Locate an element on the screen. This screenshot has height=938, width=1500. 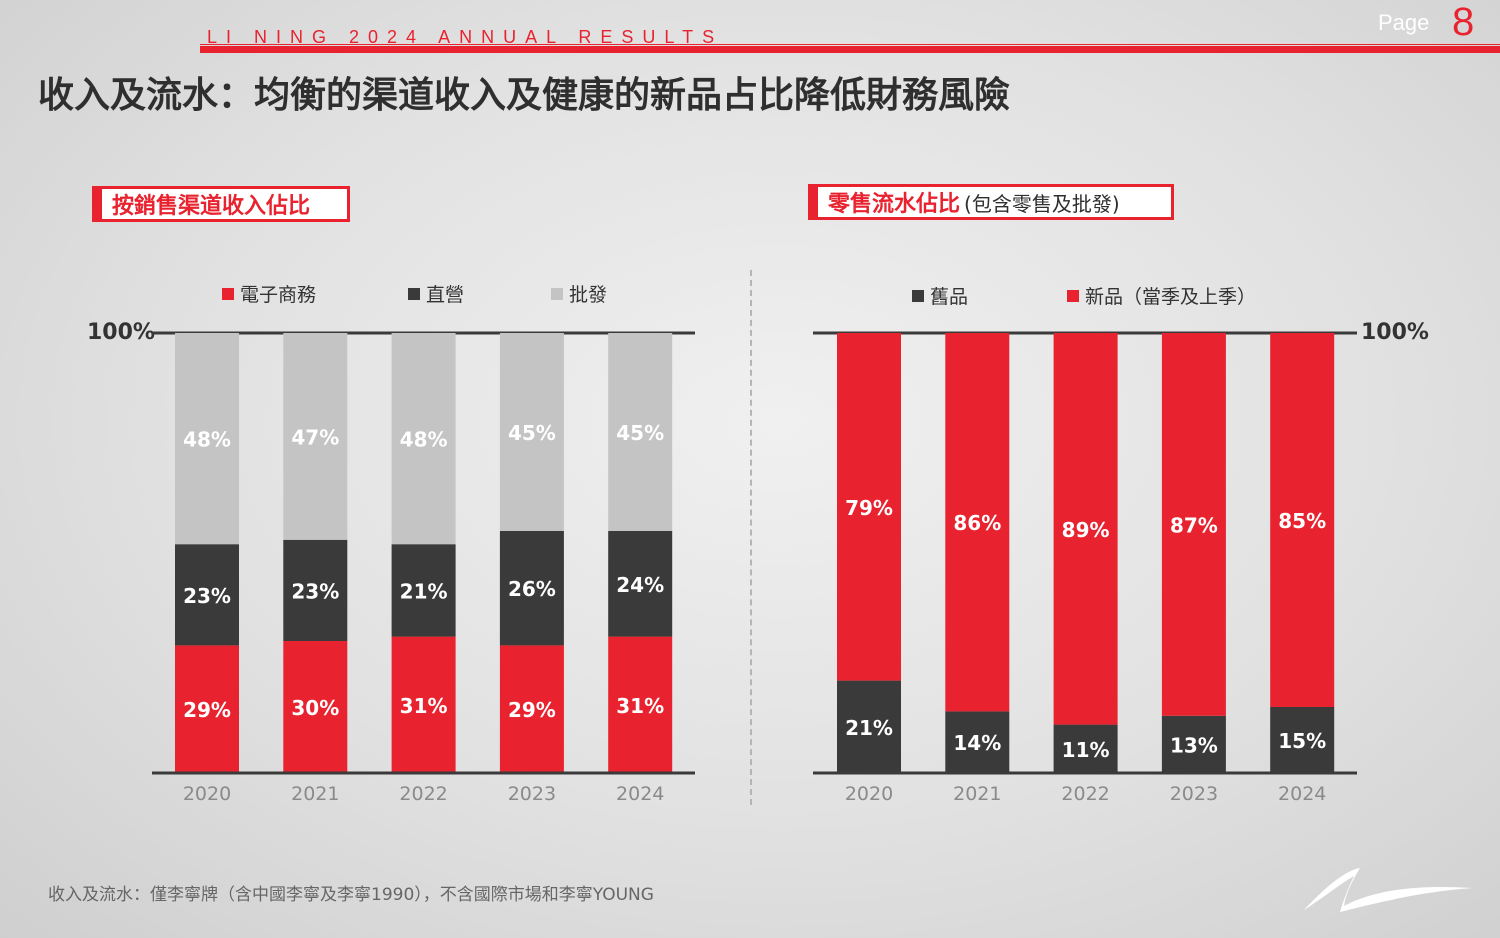
retail-data-label-2020-series-1: 79% is located at coordinates (869, 508).